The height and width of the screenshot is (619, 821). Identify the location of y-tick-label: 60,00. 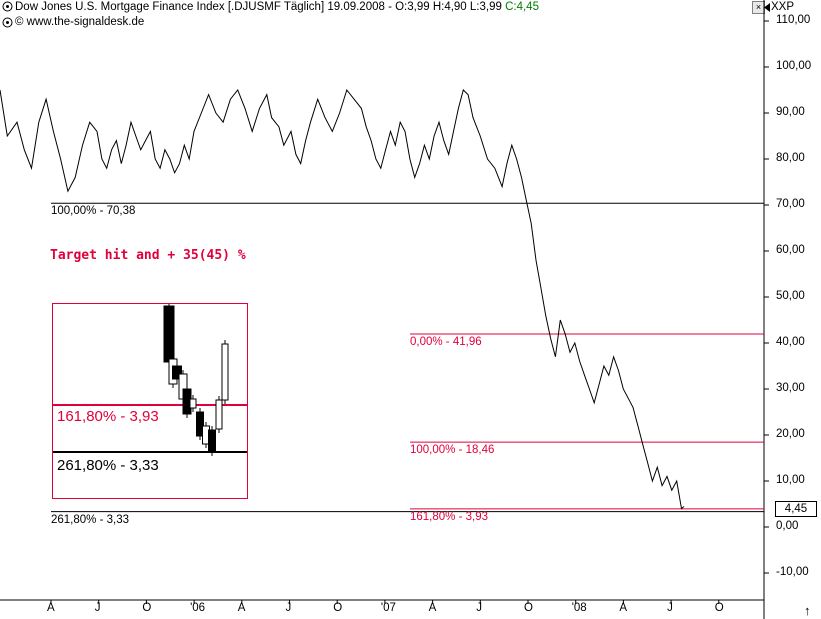
(790, 250).